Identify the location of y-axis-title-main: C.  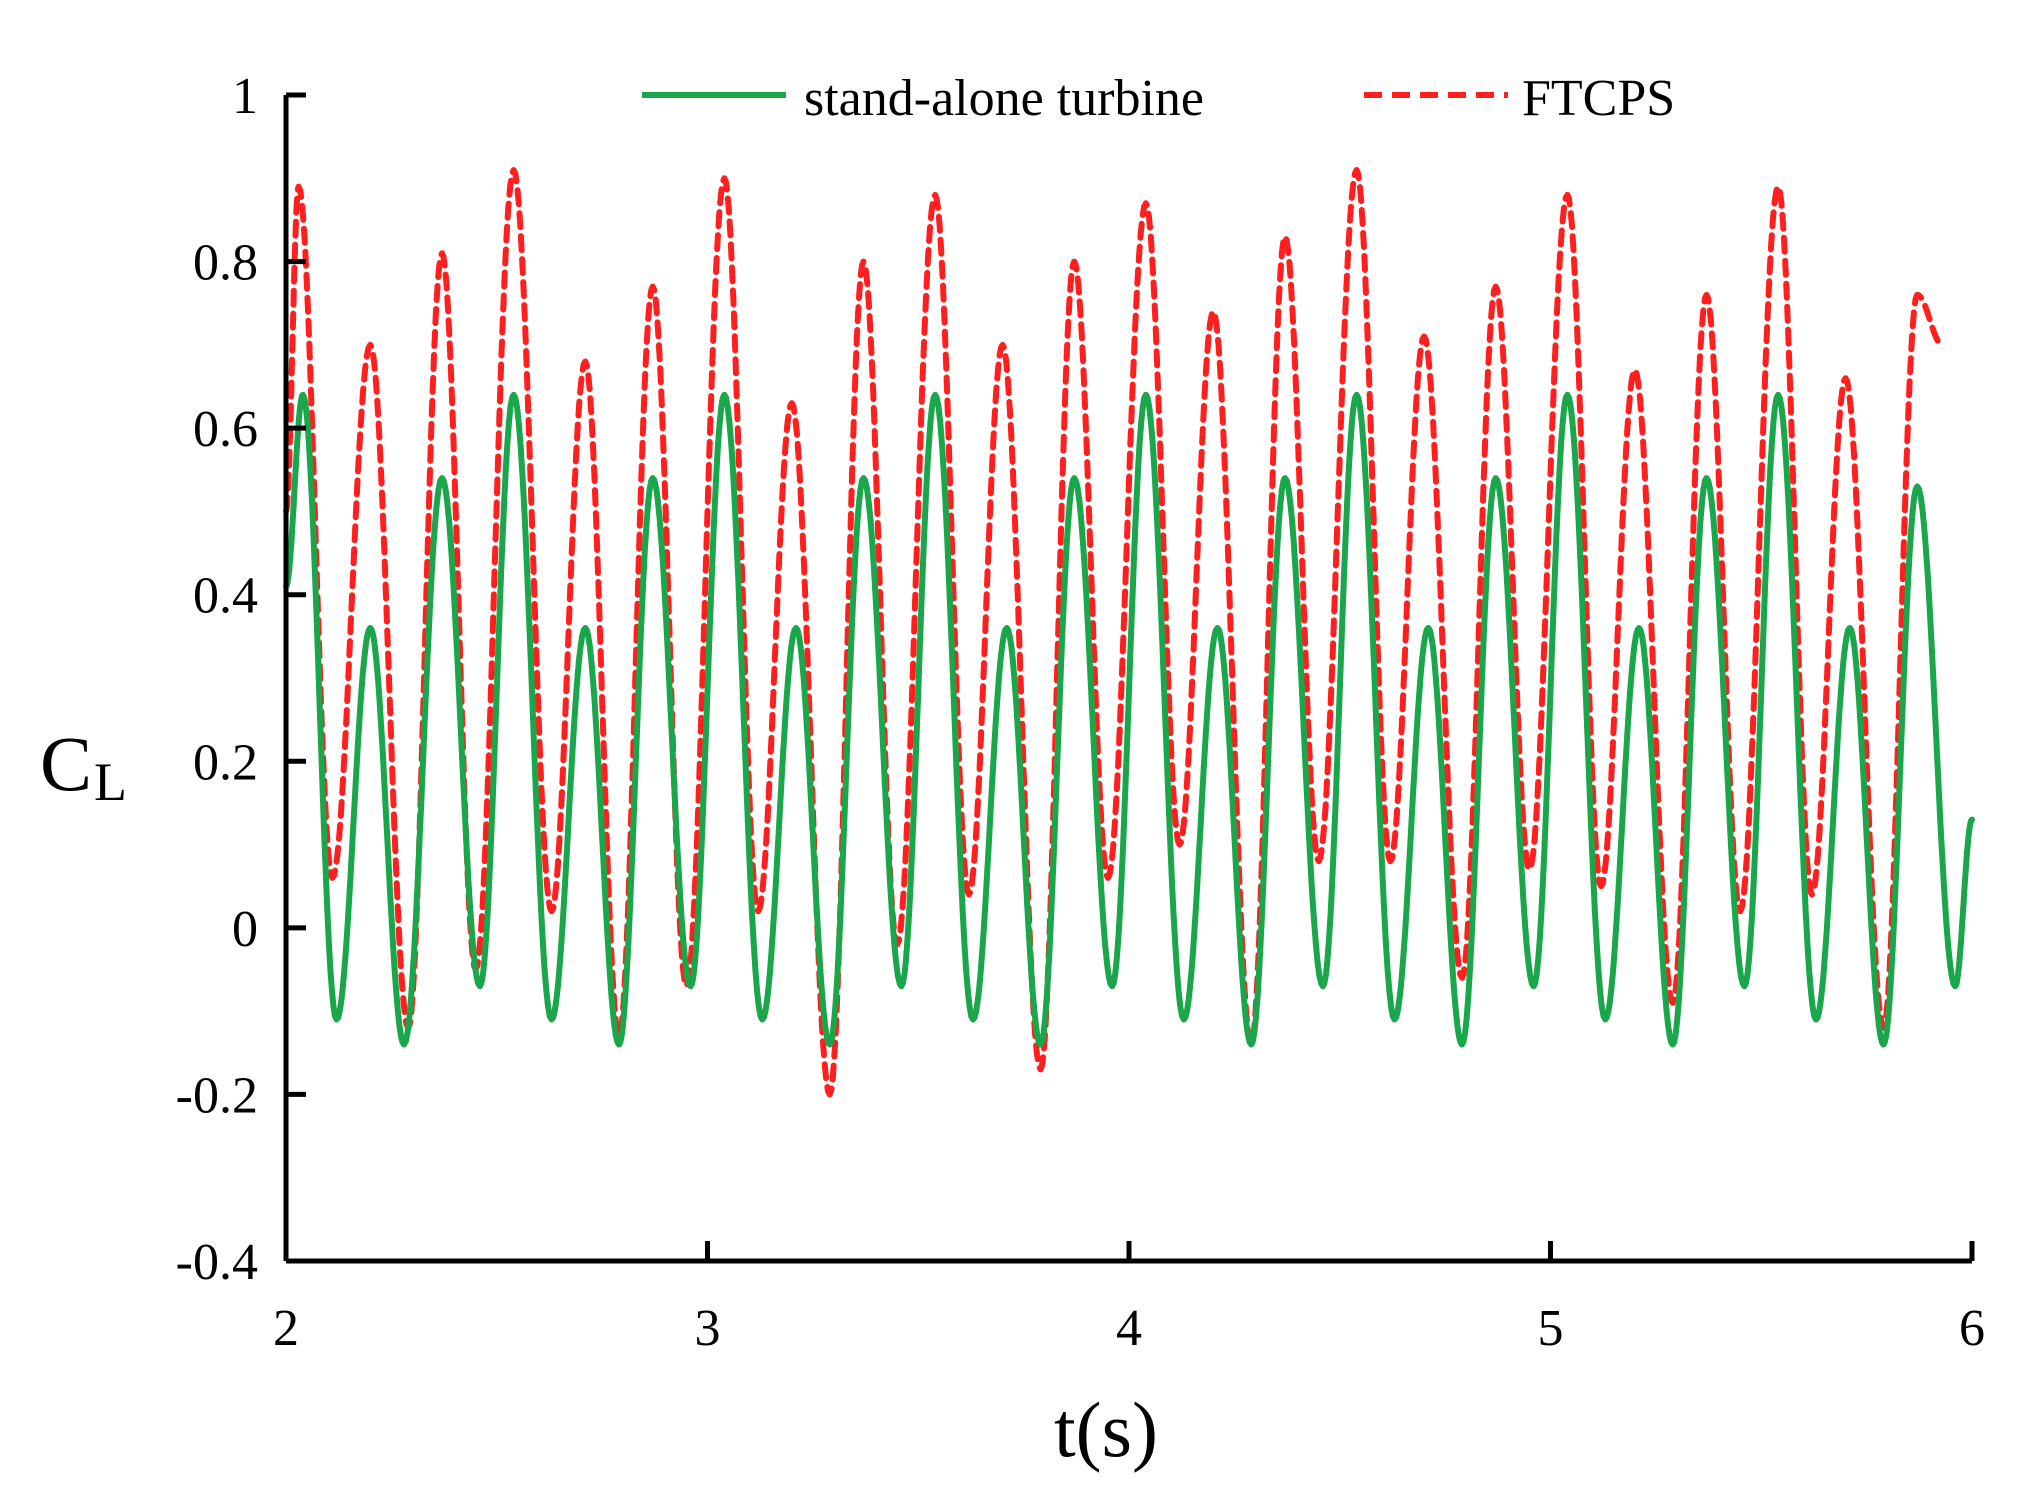
(66, 763).